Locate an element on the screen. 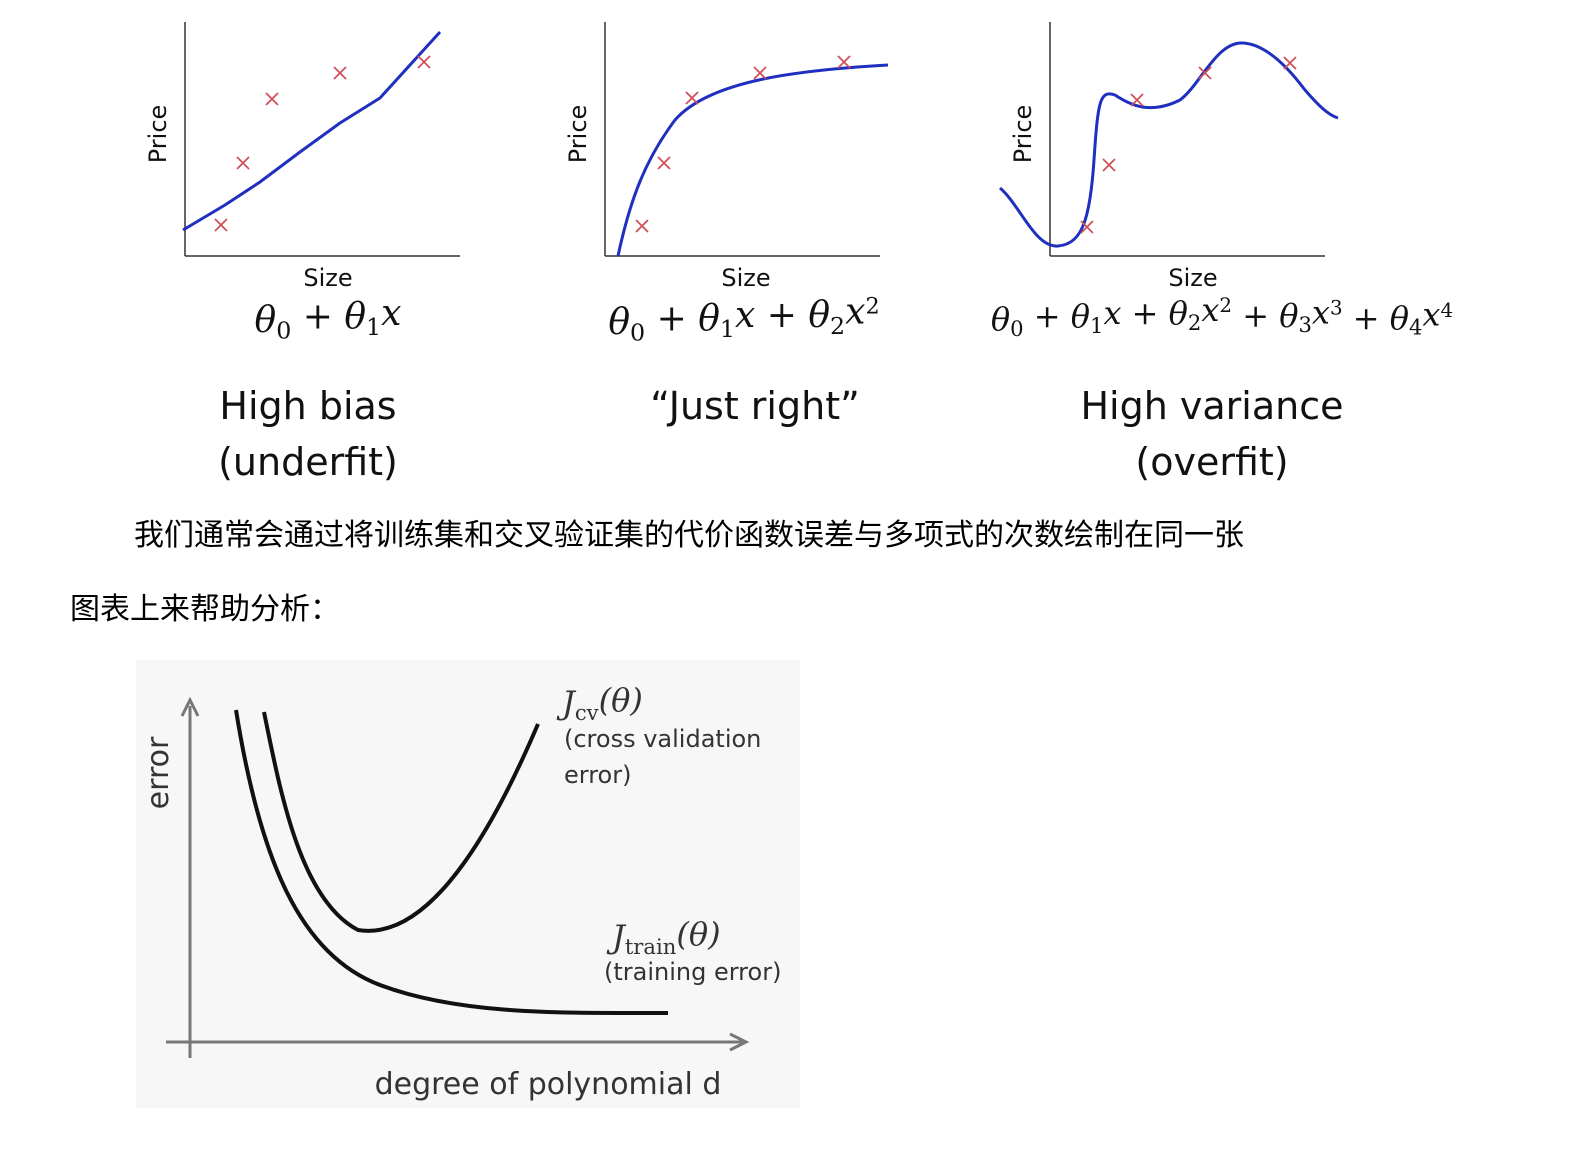 The width and height of the screenshot is (1576, 1164). formula-subscript: 3 is located at coordinates (1304, 324).